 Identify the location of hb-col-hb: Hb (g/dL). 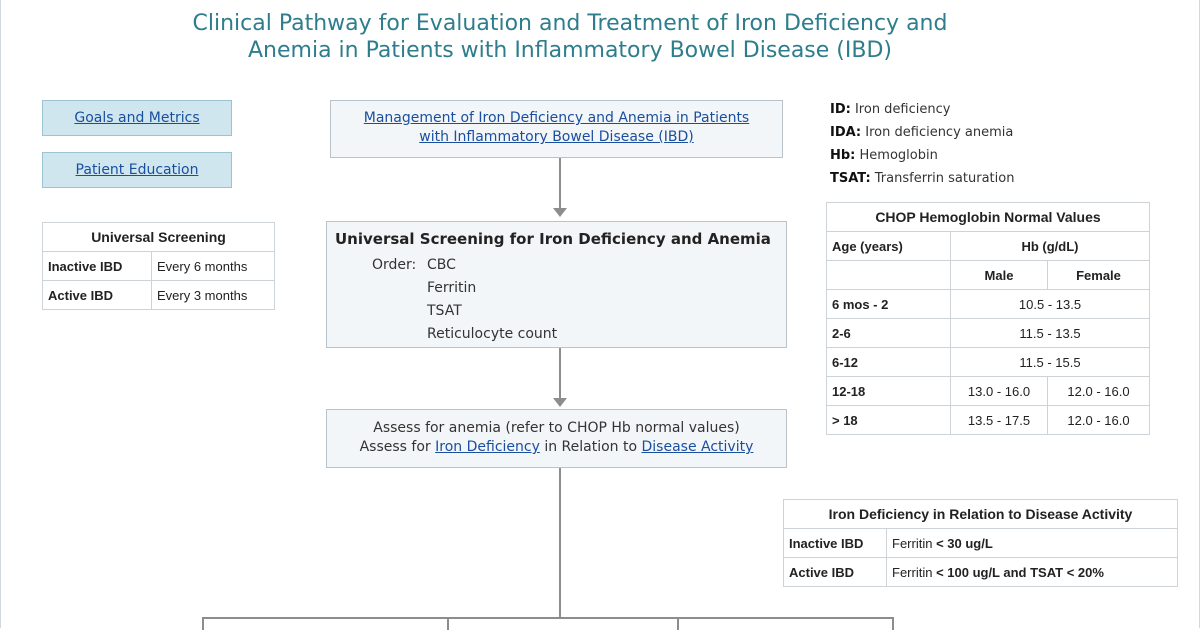
(1050, 246).